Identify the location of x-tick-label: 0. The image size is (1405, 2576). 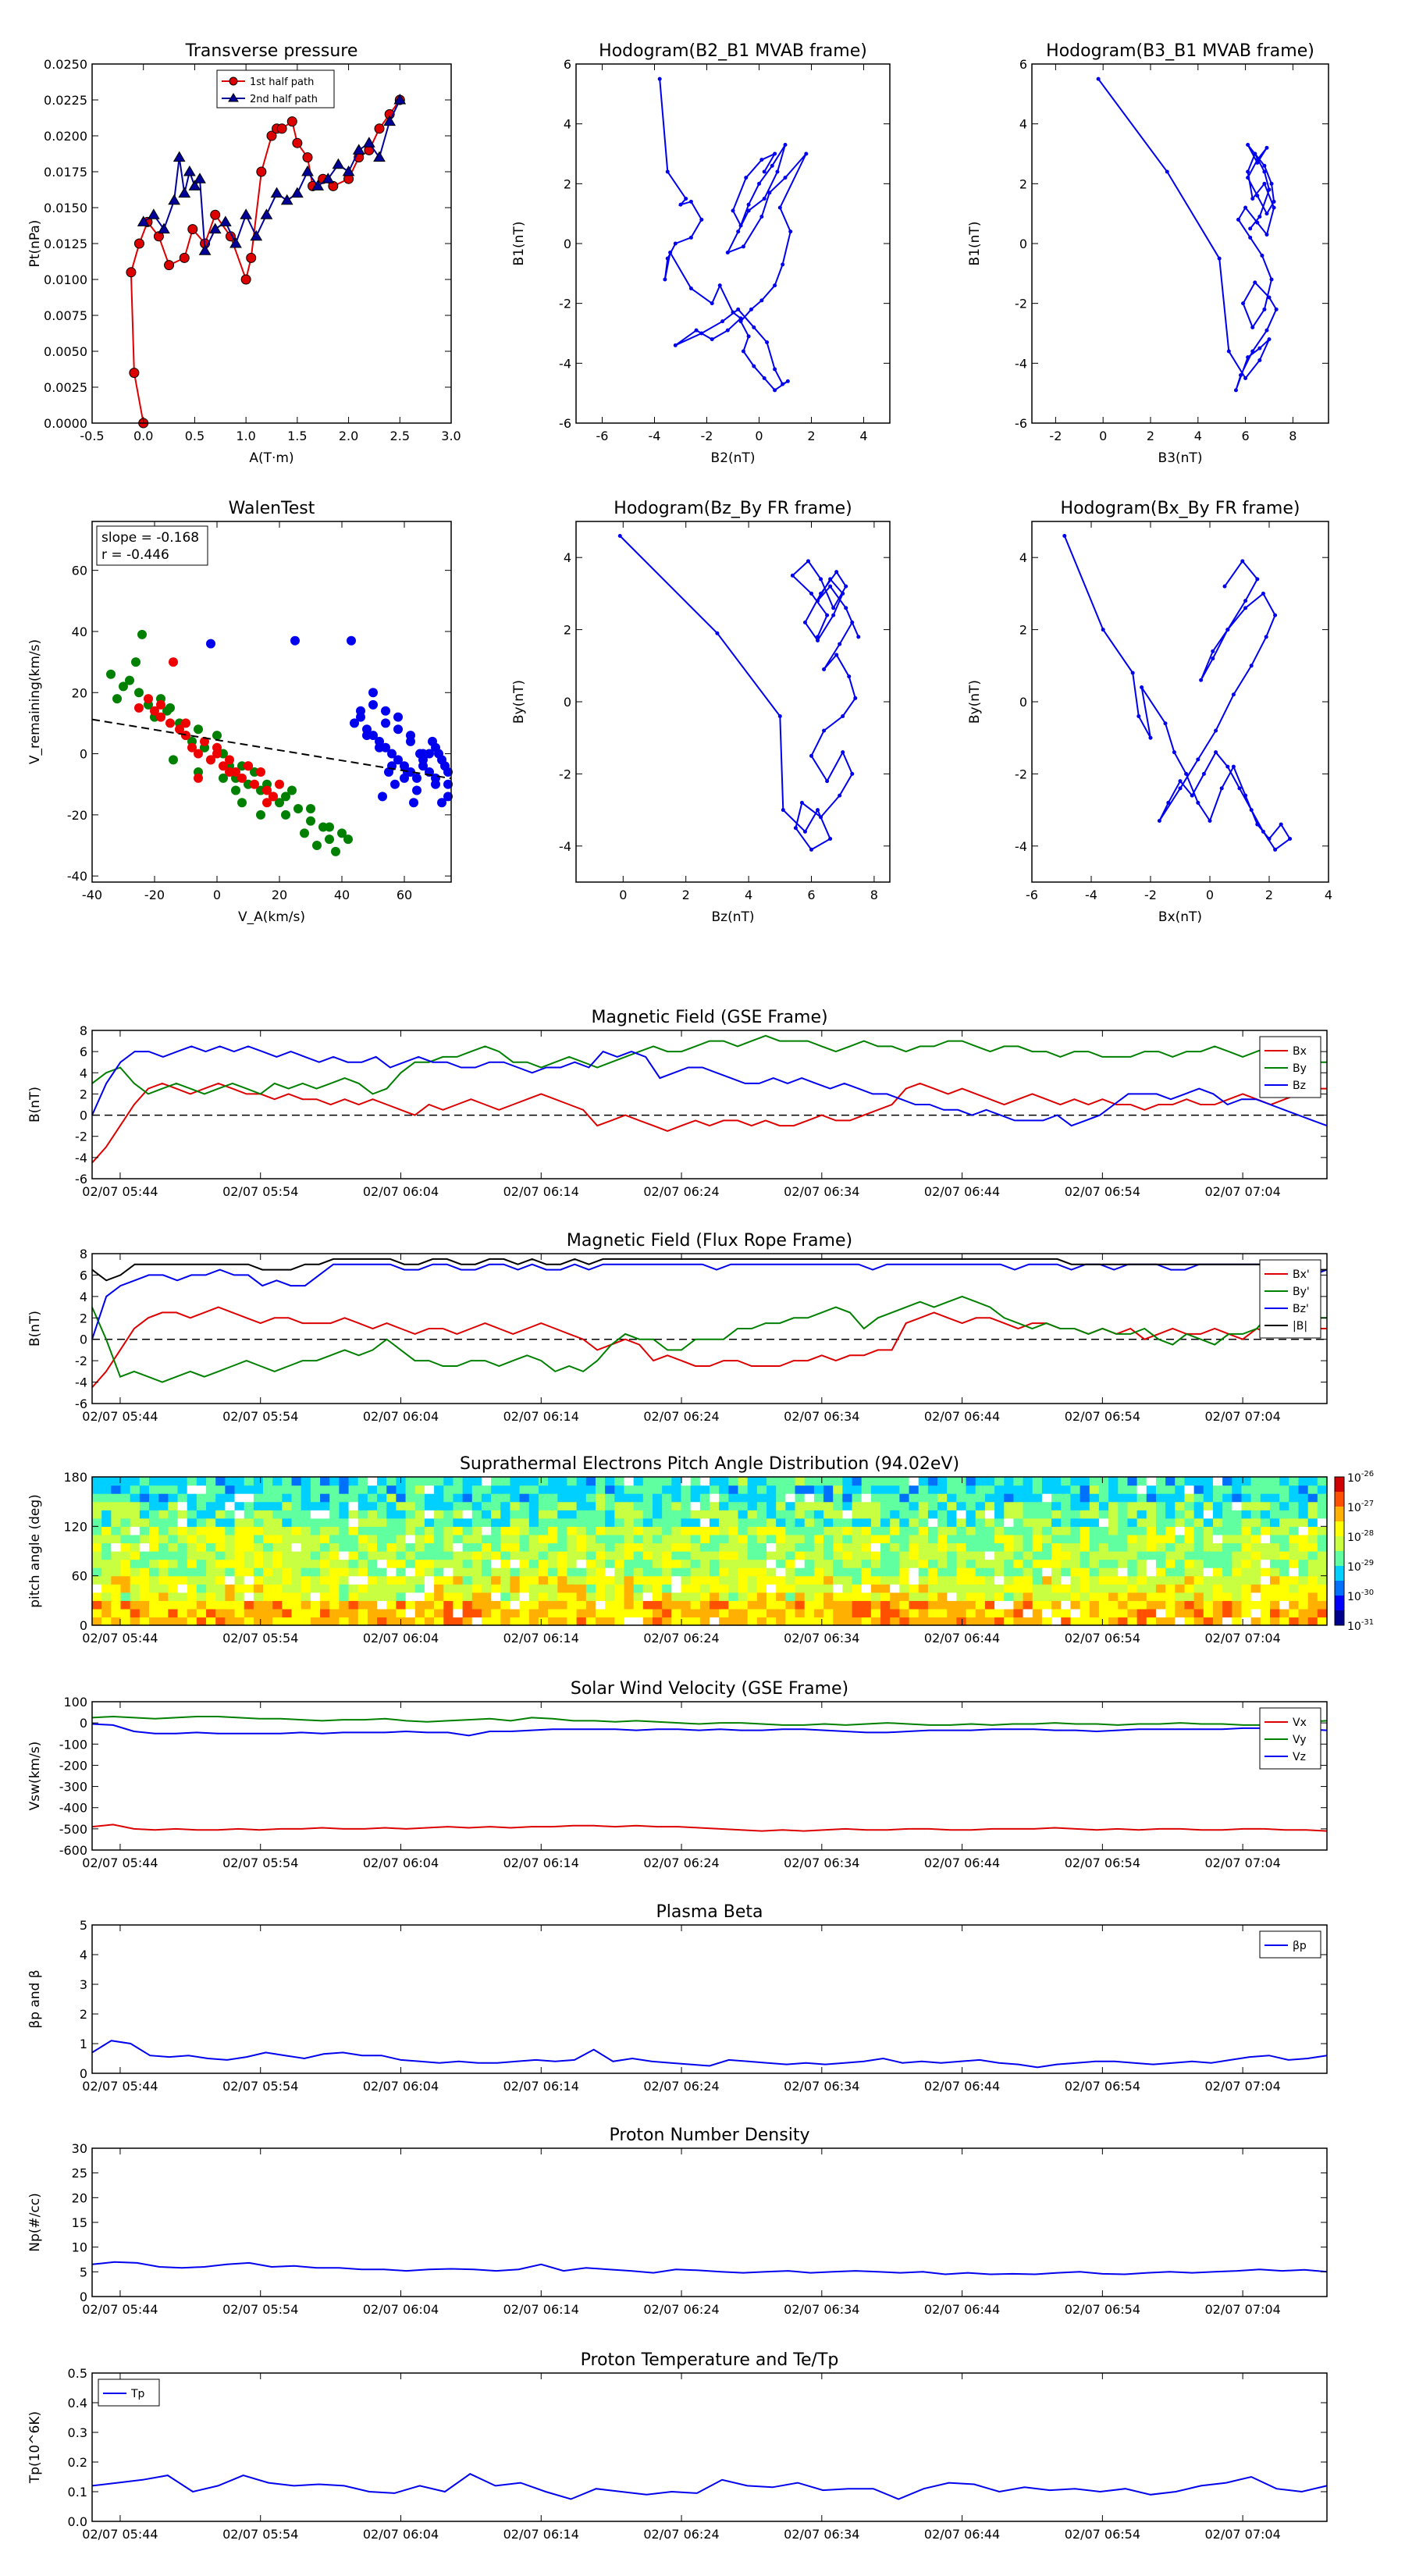
(1103, 436).